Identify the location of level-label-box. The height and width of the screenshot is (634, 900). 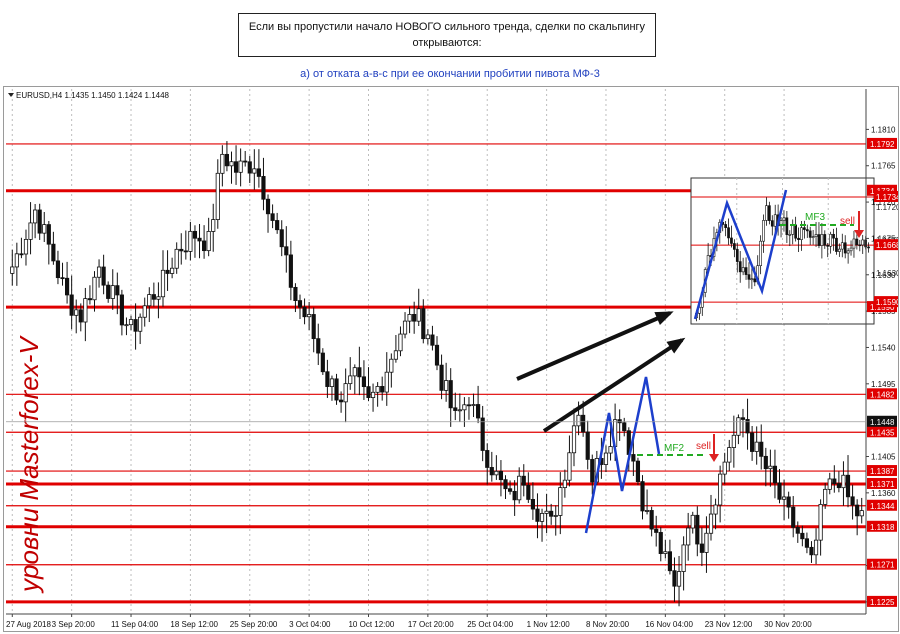
(882, 601).